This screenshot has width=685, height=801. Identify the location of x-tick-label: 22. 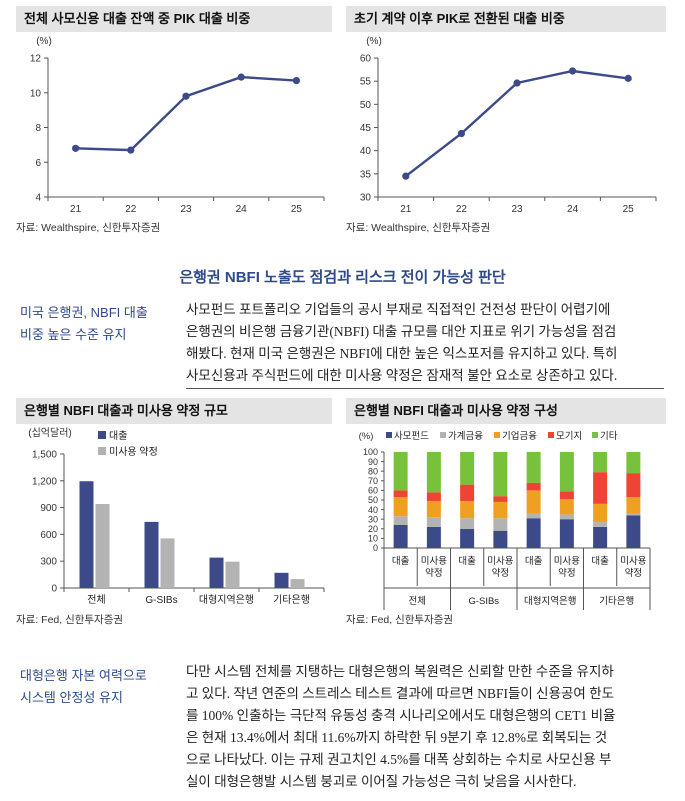
(462, 209).